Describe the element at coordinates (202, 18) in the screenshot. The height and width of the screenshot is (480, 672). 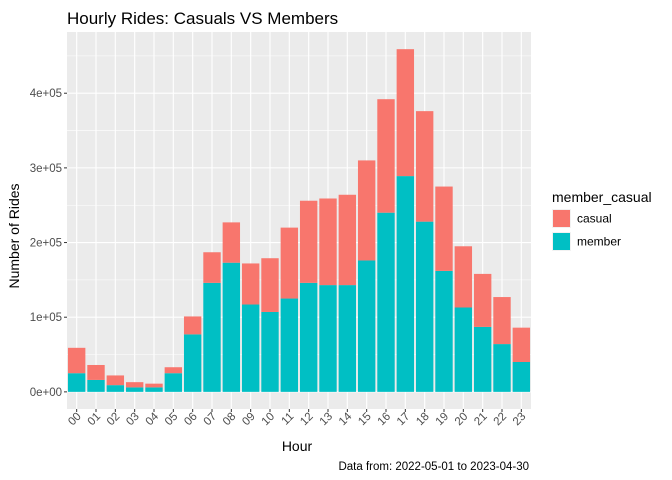
I see `chart-title: Hourly Rides: Casuals VS Members` at that location.